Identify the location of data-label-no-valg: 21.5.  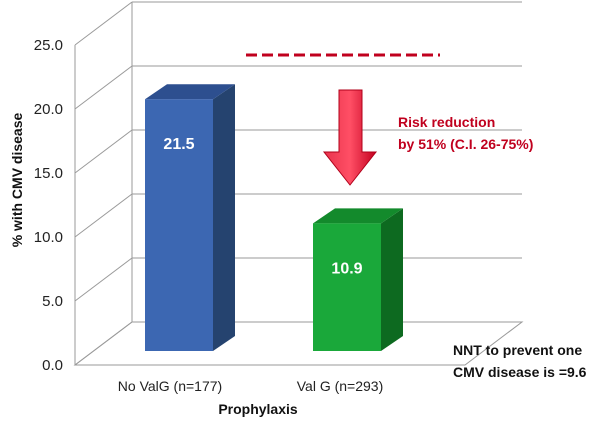
(178, 144).